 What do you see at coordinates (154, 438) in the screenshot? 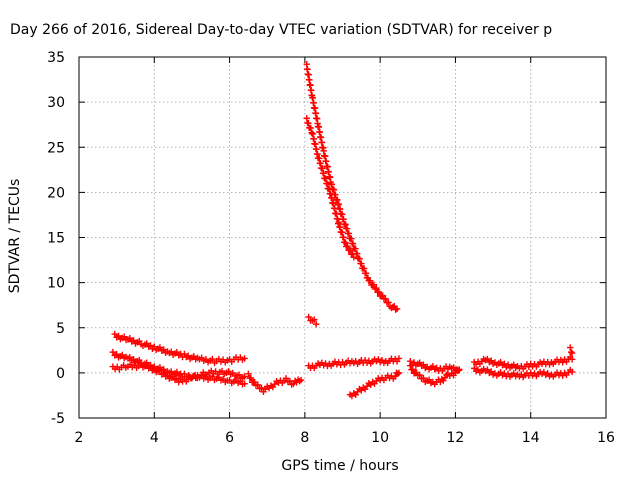
I see `x-tick-label: 4` at bounding box center [154, 438].